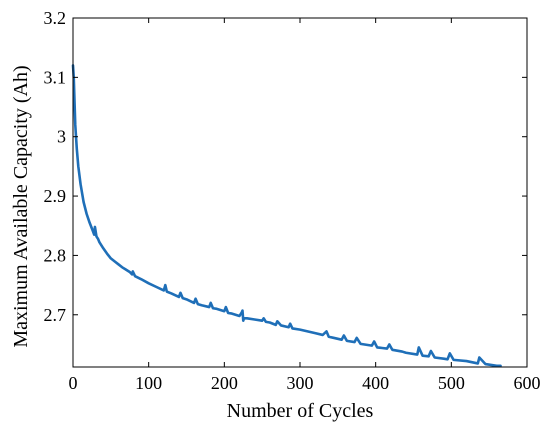 The height and width of the screenshot is (431, 550). I want to click on y-tick-label: 2.7, so click(55, 315).